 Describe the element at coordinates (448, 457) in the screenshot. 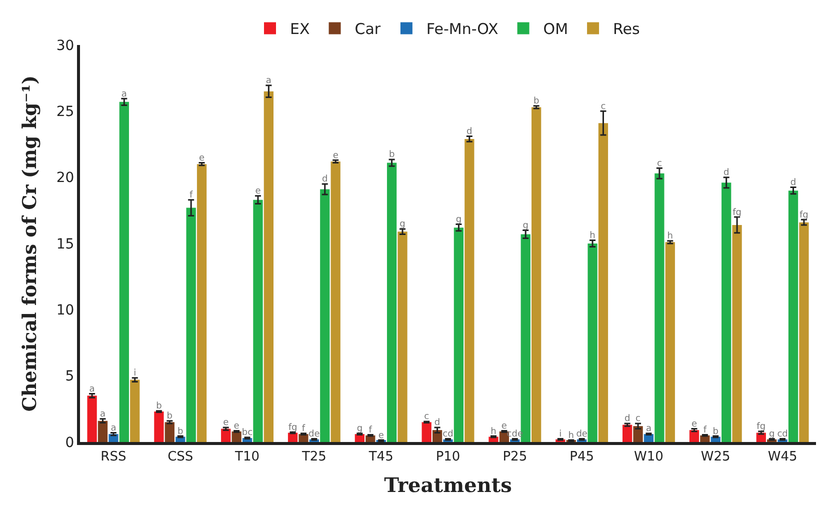

I see `x-tick-label: P10` at that location.